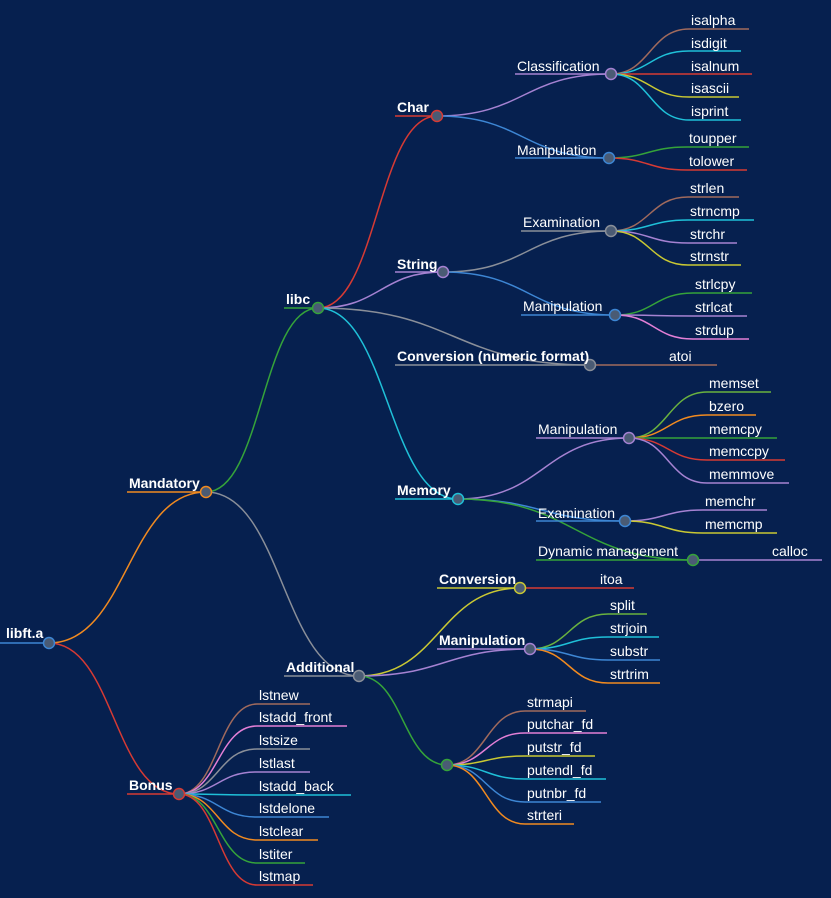 The image size is (831, 898). Describe the element at coordinates (611, 579) in the screenshot. I see `leaf-itoa: itoa` at that location.